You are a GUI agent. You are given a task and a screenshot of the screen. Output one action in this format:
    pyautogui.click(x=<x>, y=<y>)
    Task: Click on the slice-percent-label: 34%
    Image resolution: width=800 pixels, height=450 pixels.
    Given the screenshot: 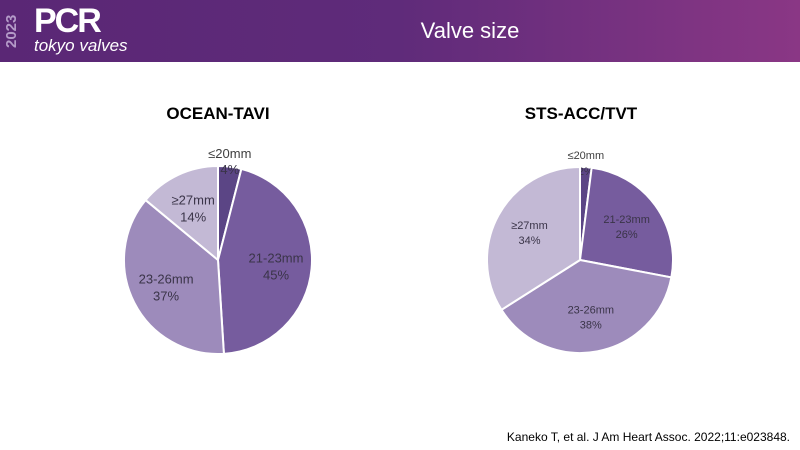 What is the action you would take?
    pyautogui.click(x=529, y=241)
    